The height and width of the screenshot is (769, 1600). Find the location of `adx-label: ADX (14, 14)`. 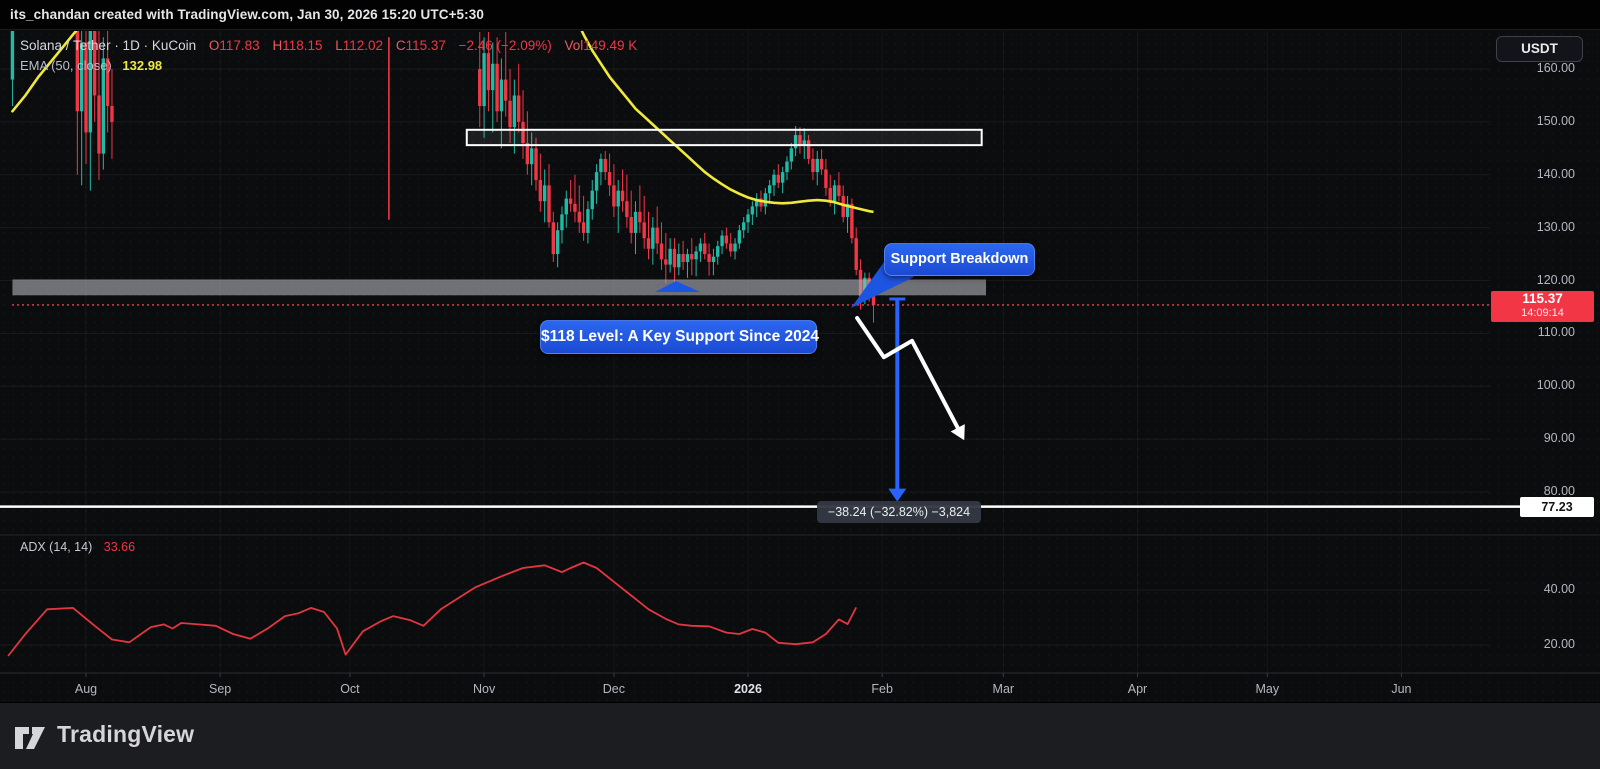

adx-label: ADX (14, 14) is located at coordinates (56, 547).